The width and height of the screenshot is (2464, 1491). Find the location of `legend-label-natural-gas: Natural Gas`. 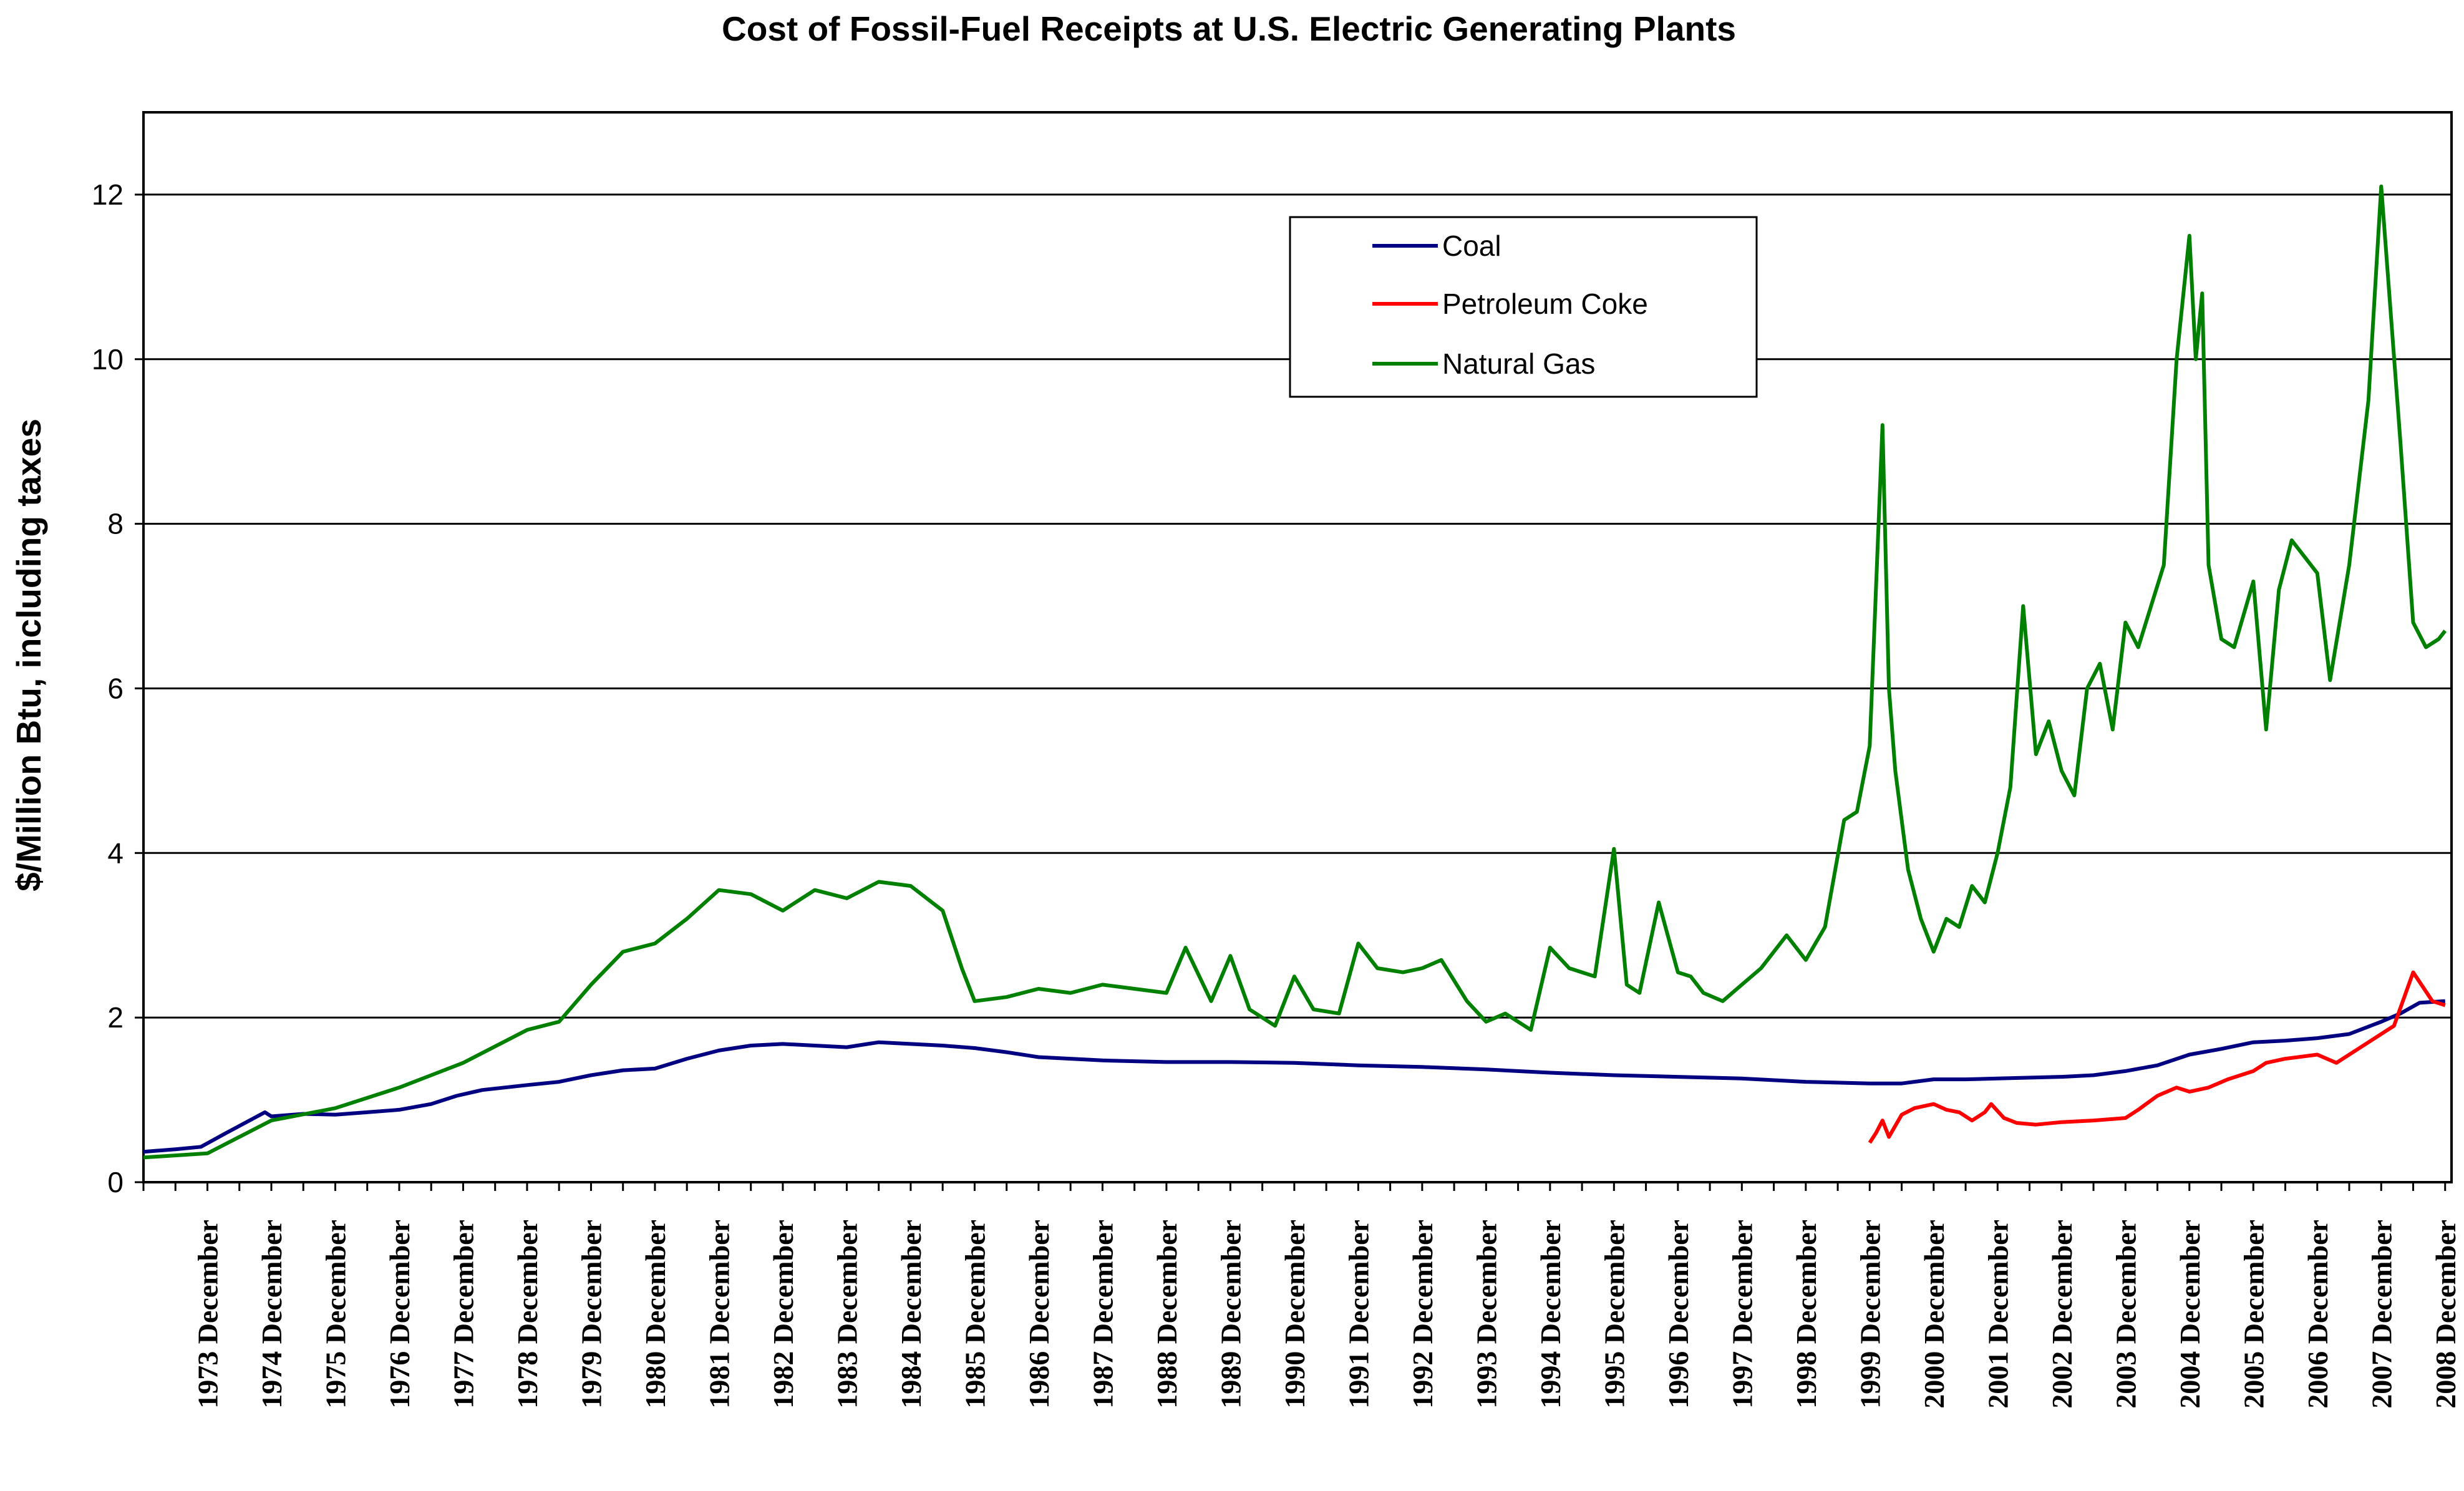

legend-label-natural-gas: Natural Gas is located at coordinates (1518, 363).